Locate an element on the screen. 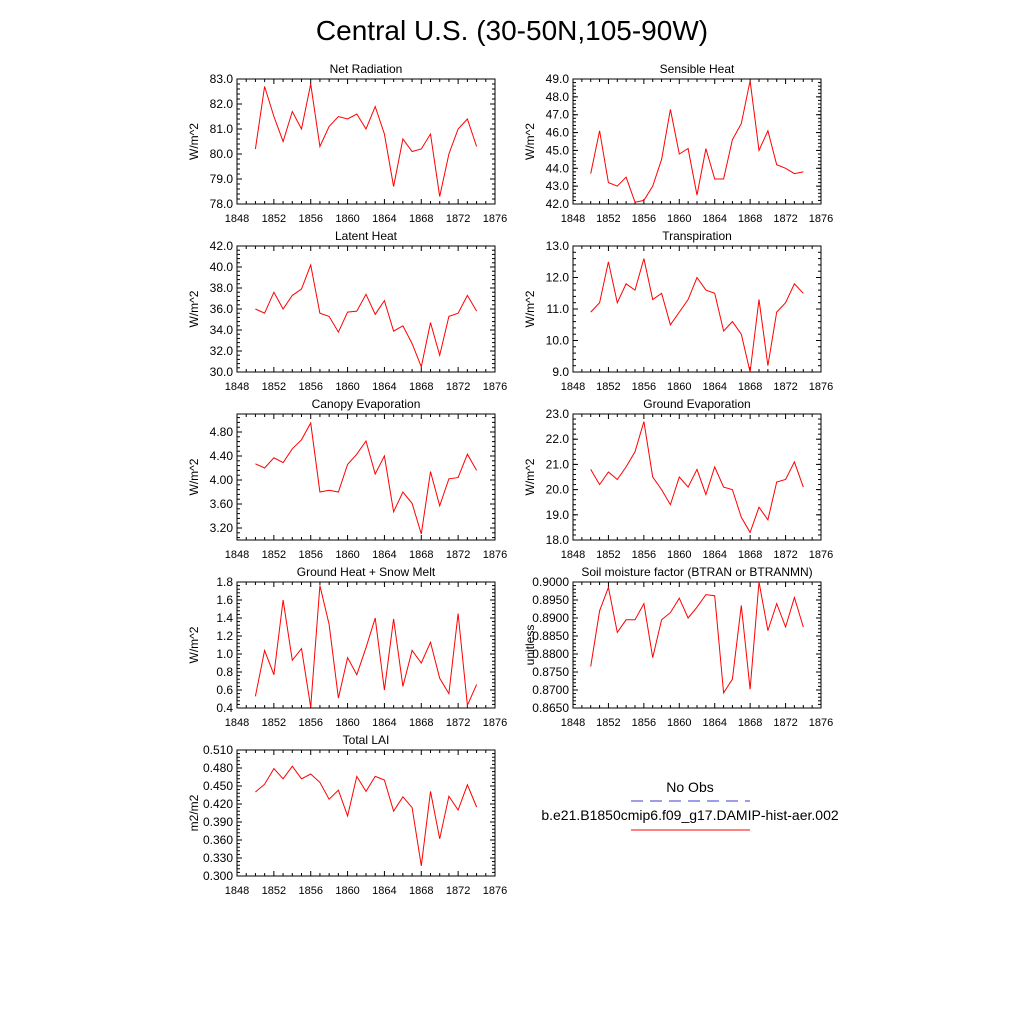  y-tick-label: 0.4 is located at coordinates (224, 708).